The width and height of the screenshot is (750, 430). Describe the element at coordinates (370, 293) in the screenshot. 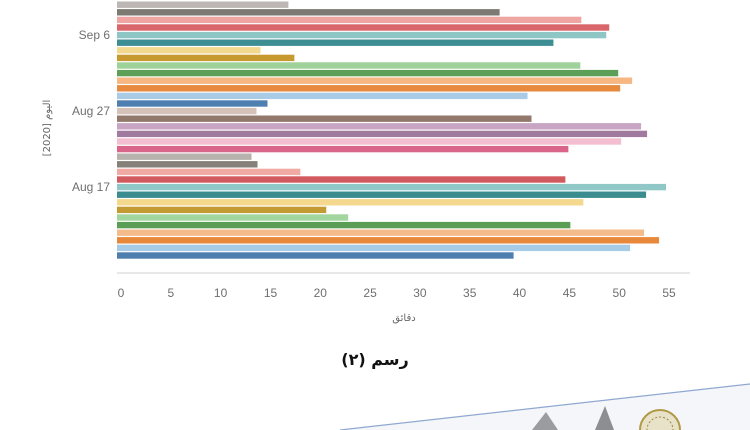

I see `x-tick-label: 25` at that location.